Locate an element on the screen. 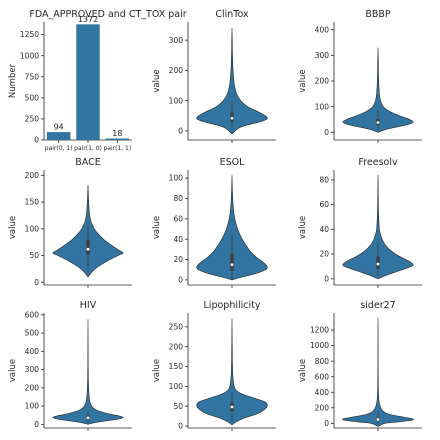 Image resolution: width=440 pixels, height=440 pixels. bar-value-label: 94 is located at coordinates (59, 127).